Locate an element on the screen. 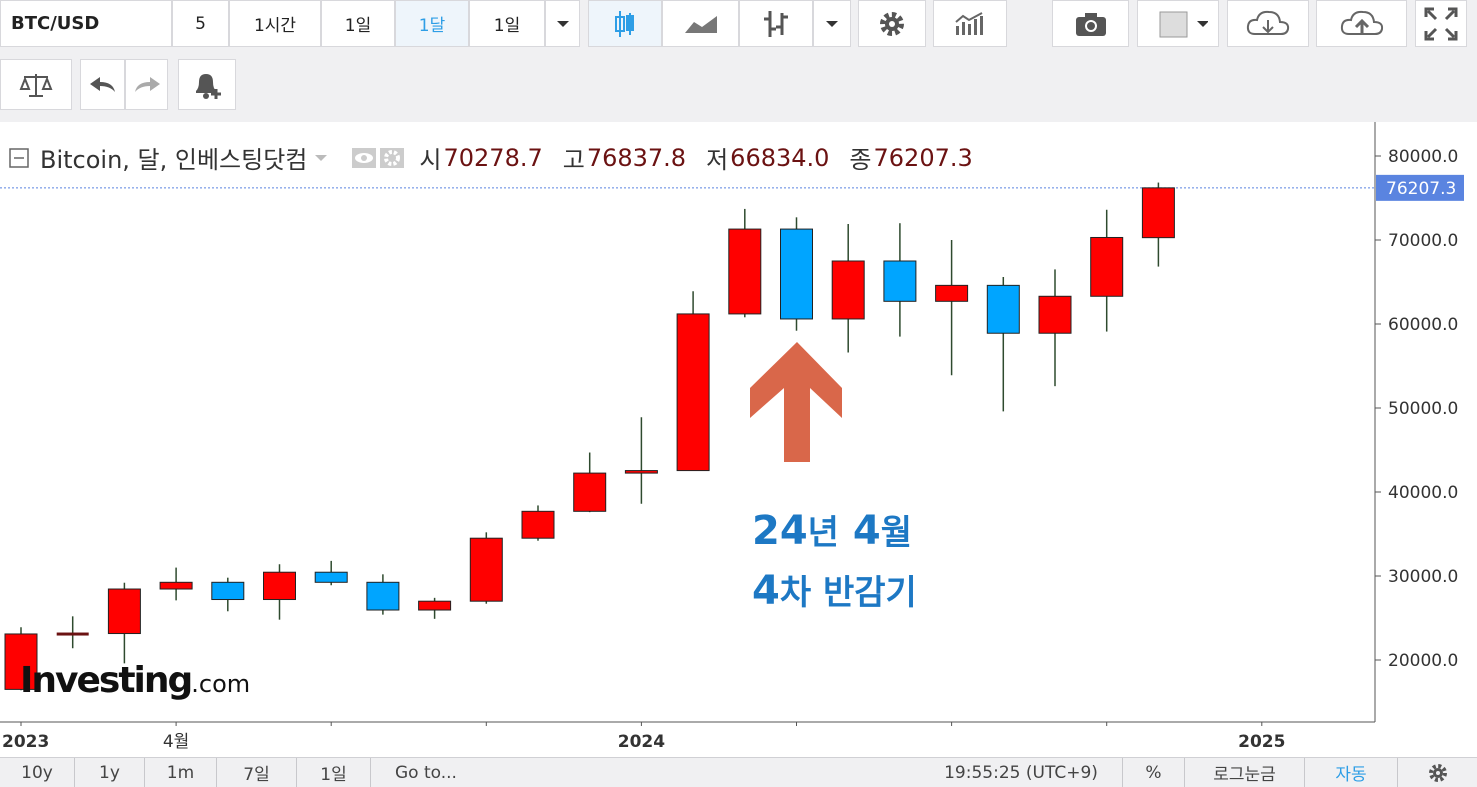 This screenshot has height=787, width=1477. indicators-icon is located at coordinates (969, 23).